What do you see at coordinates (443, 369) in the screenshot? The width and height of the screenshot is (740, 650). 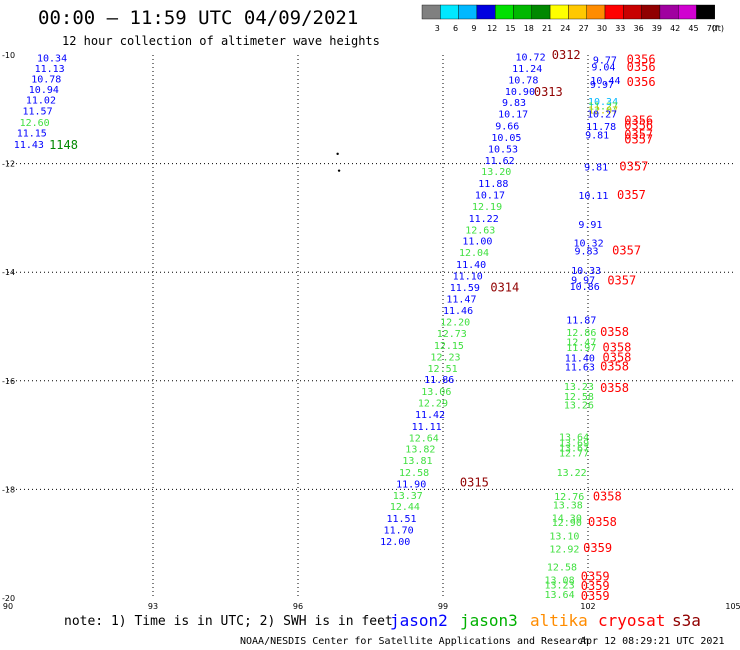 I see `wave-height-value: 12.51` at bounding box center [443, 369].